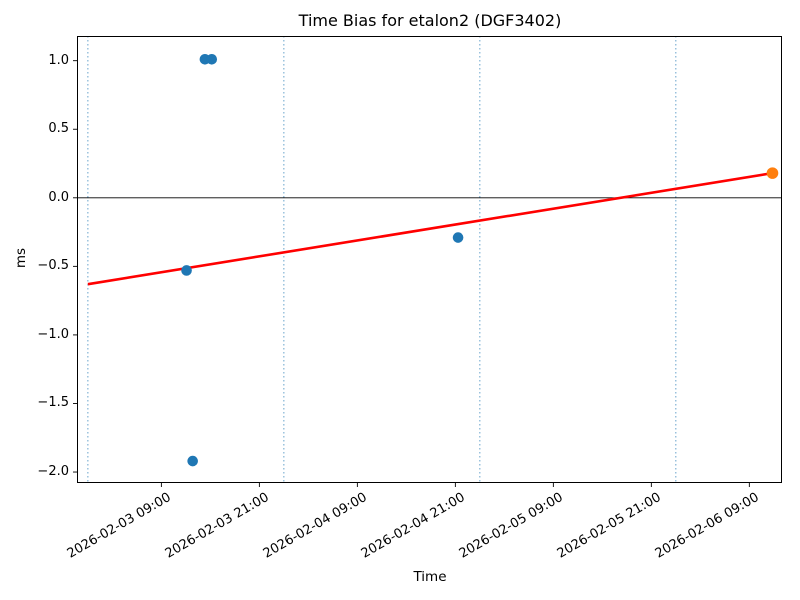 This screenshot has height=600, width=800. What do you see at coordinates (53, 472) in the screenshot?
I see `y-tick-label: −2.0` at bounding box center [53, 472].